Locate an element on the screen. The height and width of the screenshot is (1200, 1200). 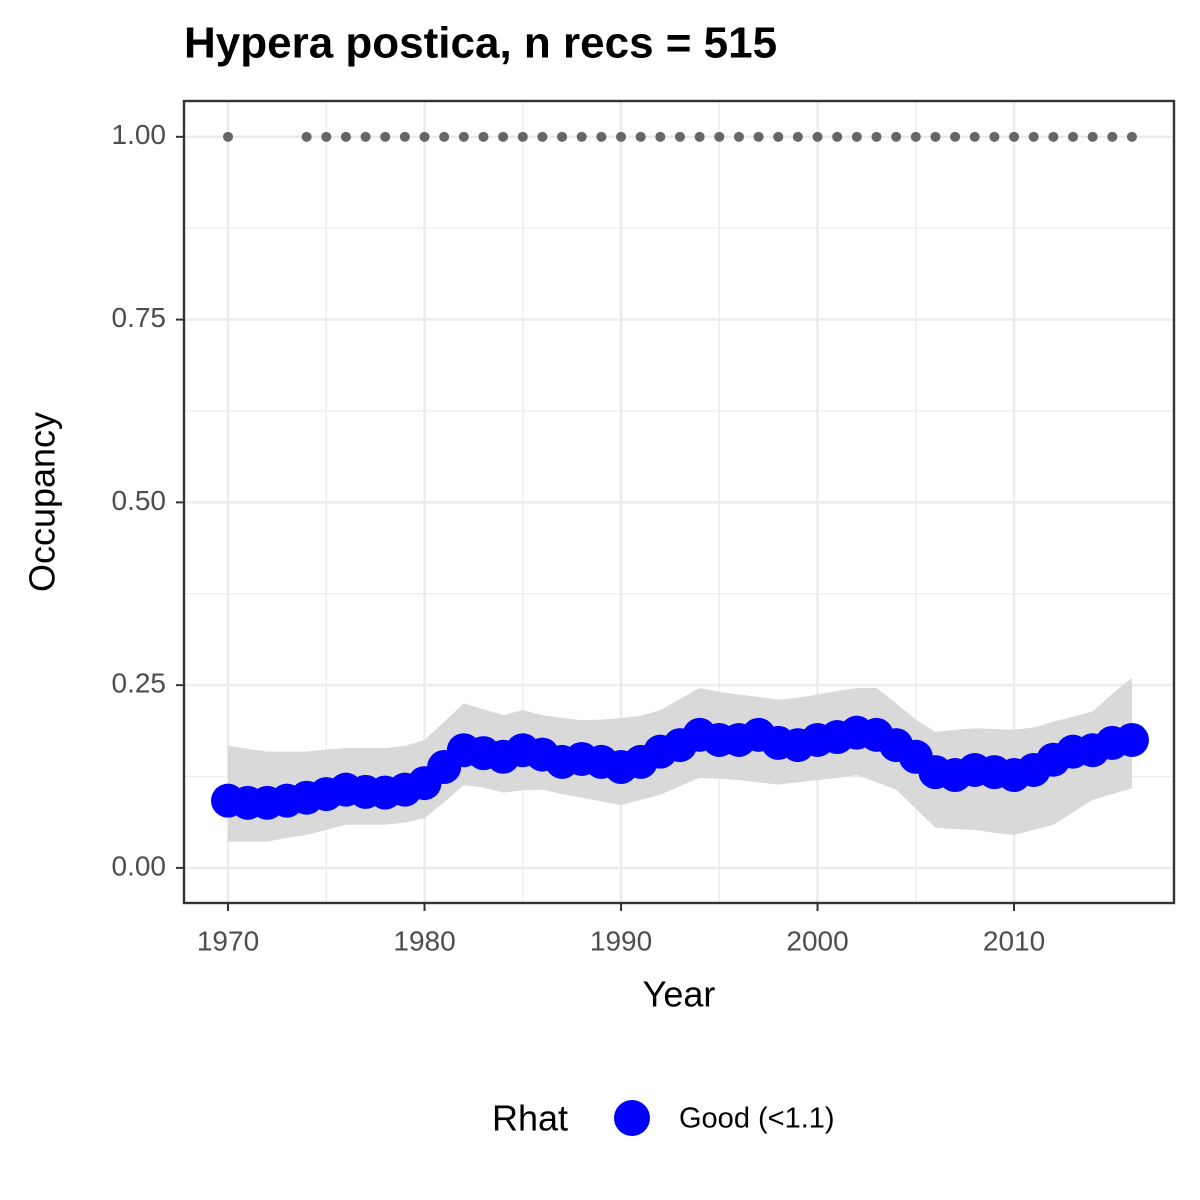
chart-title: Hypera postica, n recs = 515 is located at coordinates (480, 43).